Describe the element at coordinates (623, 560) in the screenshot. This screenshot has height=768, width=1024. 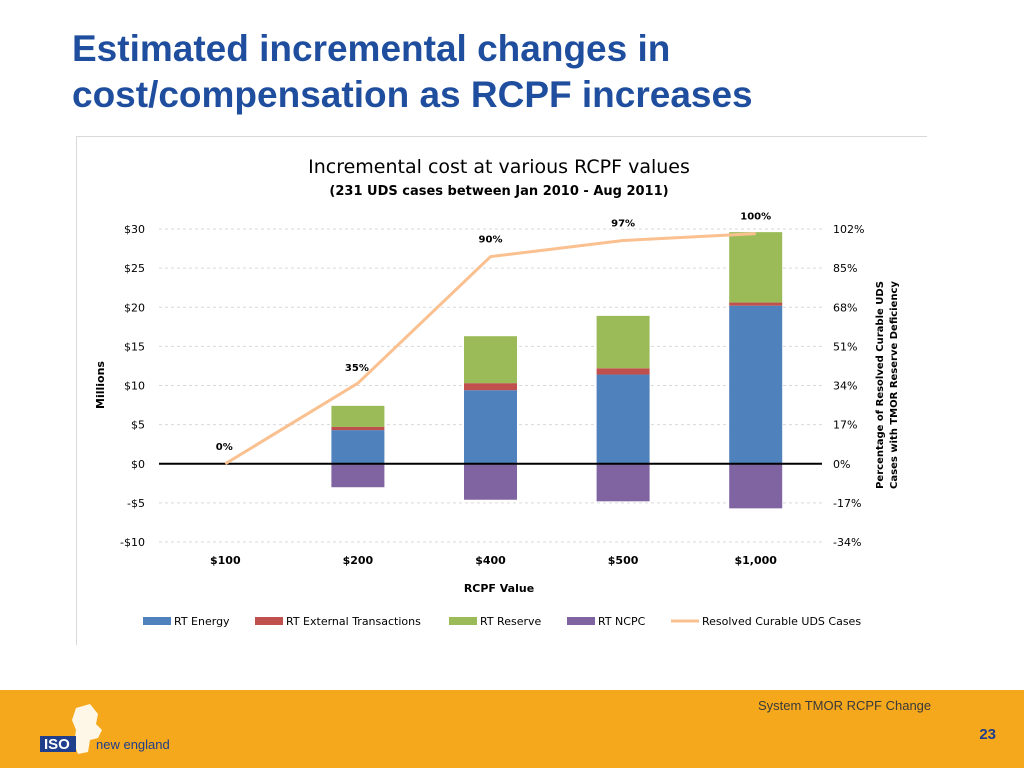
I see `x-tick-label: $500` at that location.